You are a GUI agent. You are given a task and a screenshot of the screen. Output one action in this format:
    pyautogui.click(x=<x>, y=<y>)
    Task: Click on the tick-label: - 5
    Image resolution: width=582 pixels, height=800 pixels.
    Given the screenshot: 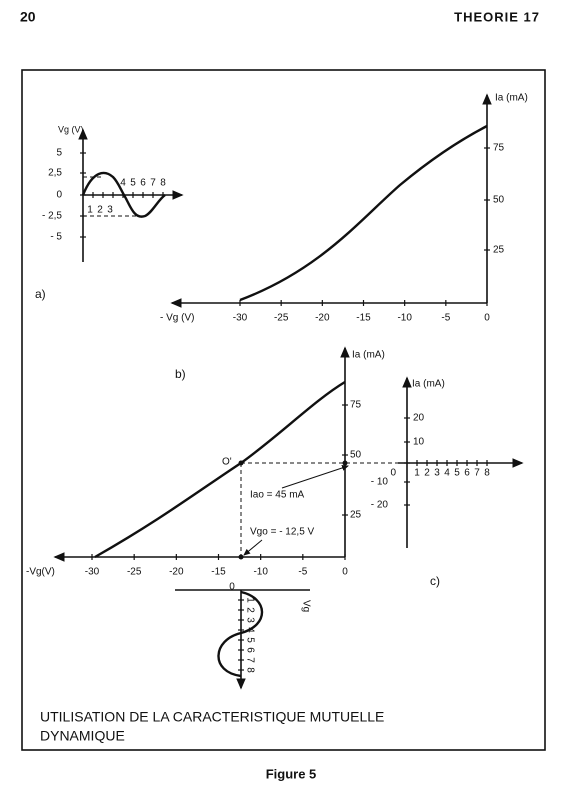 What is the action you would take?
    pyautogui.click(x=56, y=237)
    